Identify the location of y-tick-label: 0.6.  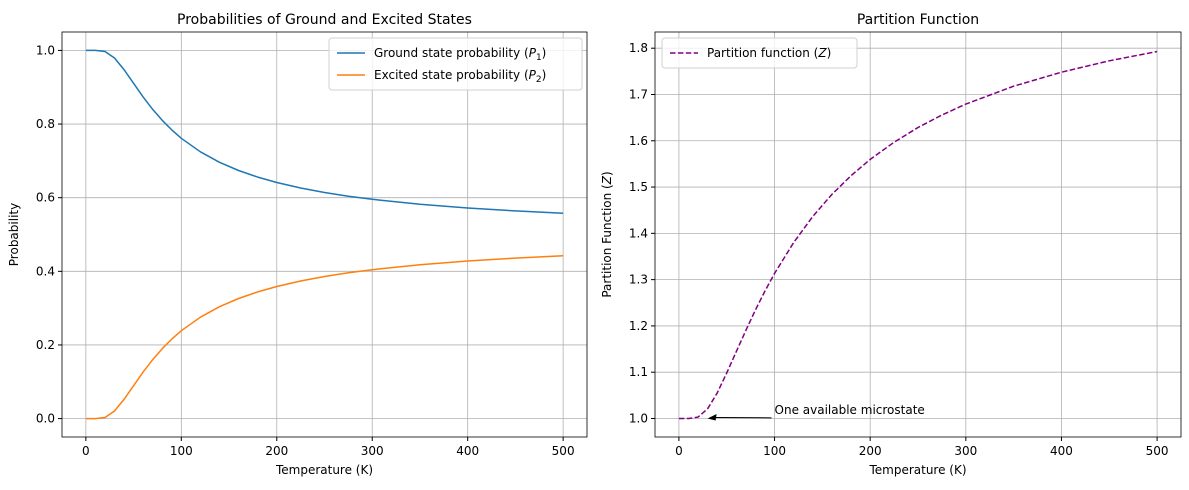
(45, 198).